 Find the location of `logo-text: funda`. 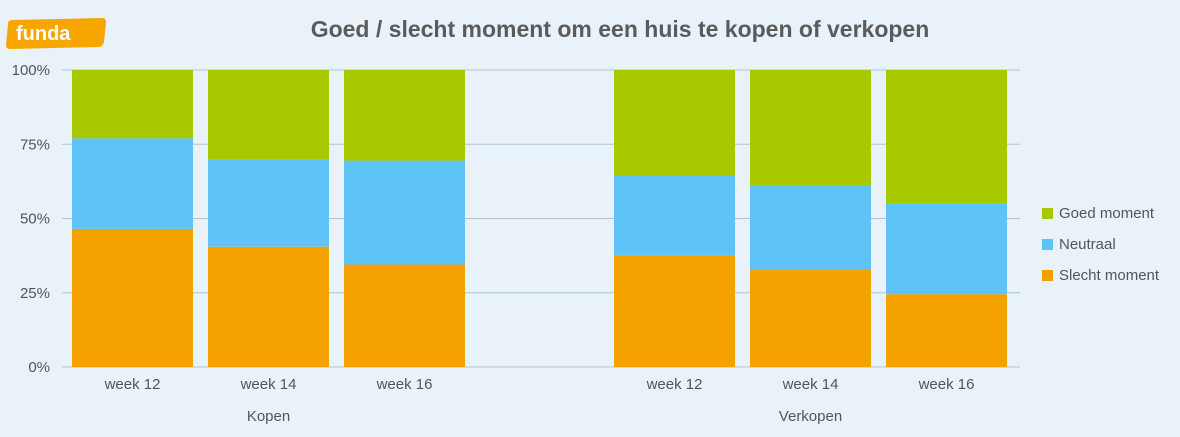

logo-text: funda is located at coordinates (43, 34).